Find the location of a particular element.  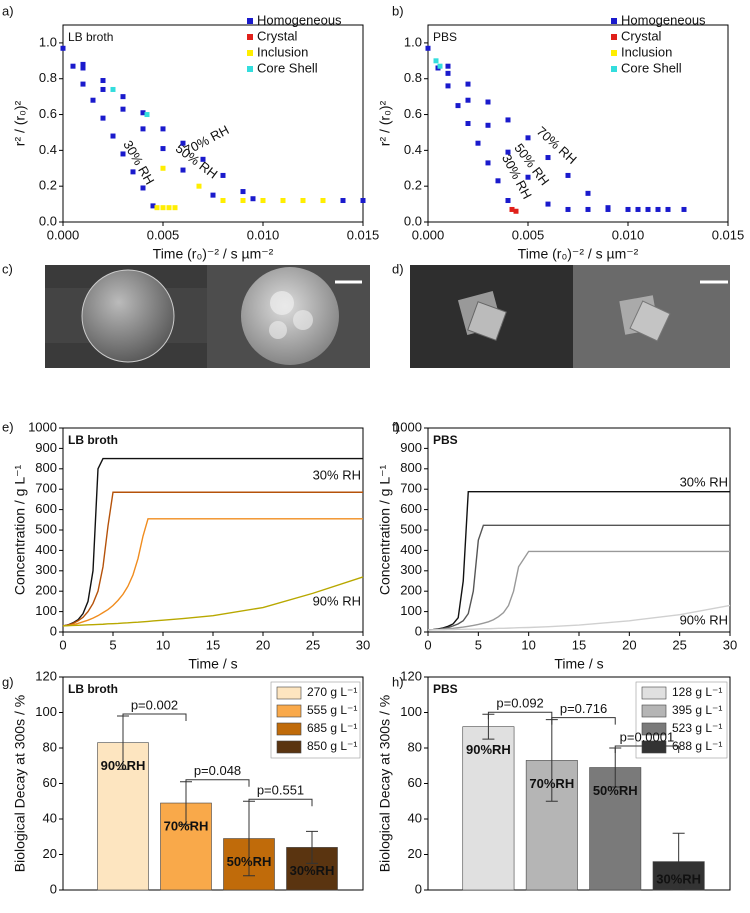

p-value: p=0.716 is located at coordinates (583, 708).